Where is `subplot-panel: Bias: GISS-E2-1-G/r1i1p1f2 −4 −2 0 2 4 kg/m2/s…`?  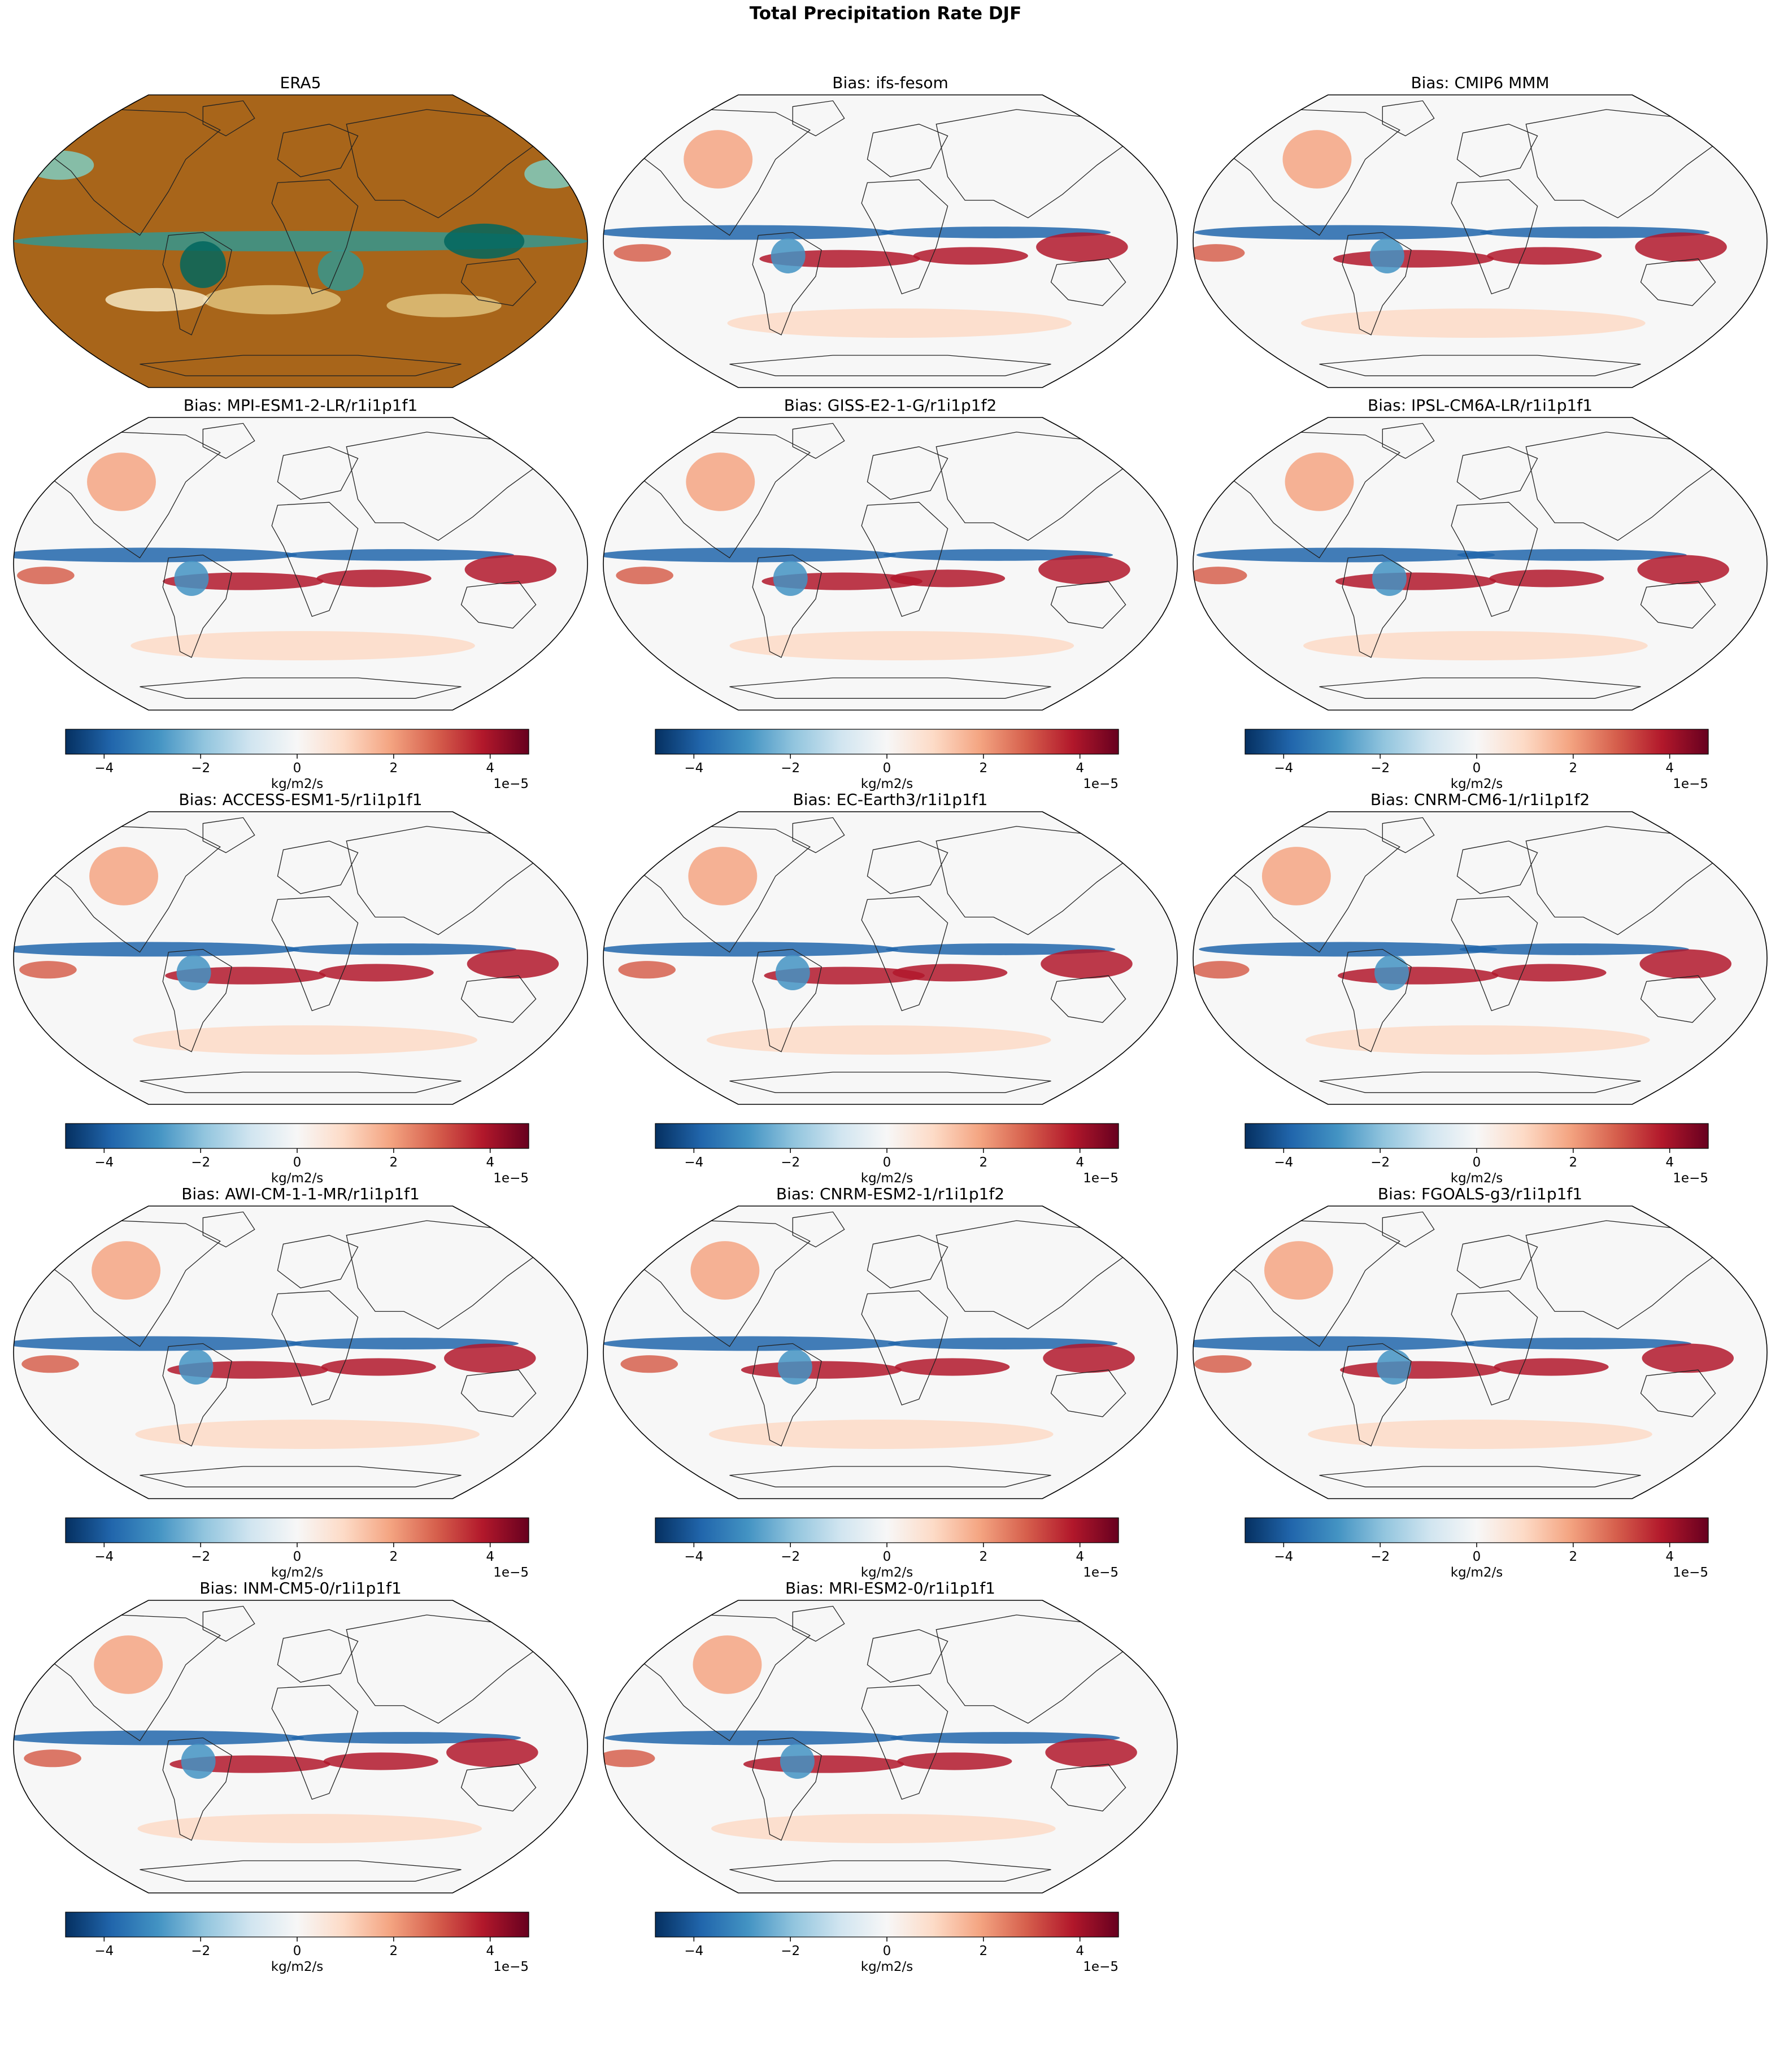 subplot-panel: Bias: GISS-E2-1-G/r1i1p1f2 −4 −2 0 2 4 kg/m2/s… is located at coordinates (890, 594).